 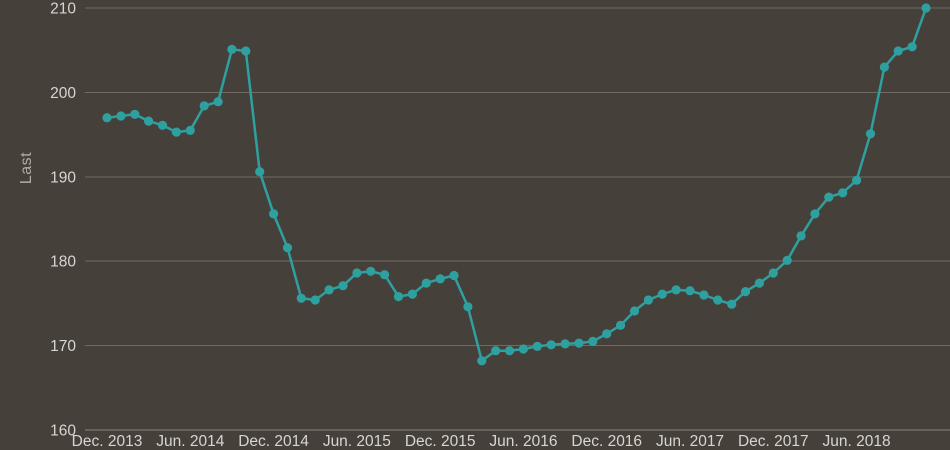 I want to click on y-axis-tick-label: 210, so click(x=63, y=9).